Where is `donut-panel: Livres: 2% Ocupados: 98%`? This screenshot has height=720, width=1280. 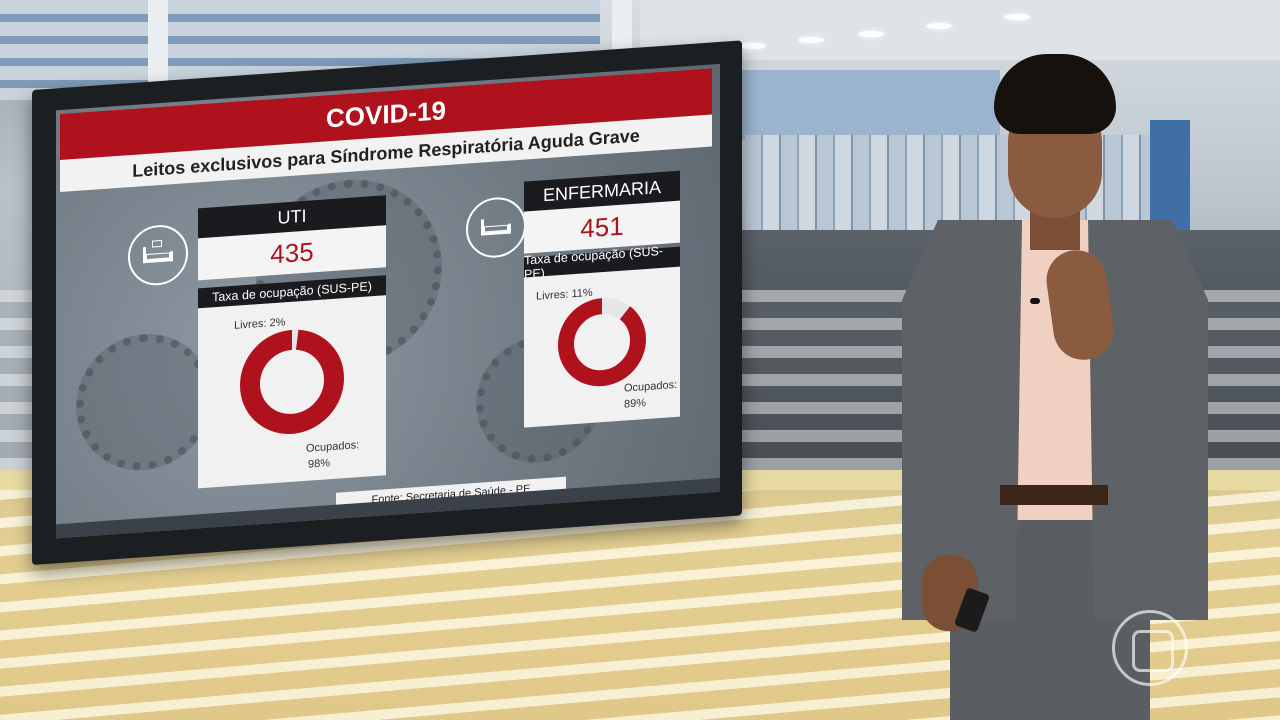 donut-panel: Livres: 2% Ocupados: 98% is located at coordinates (292, 392).